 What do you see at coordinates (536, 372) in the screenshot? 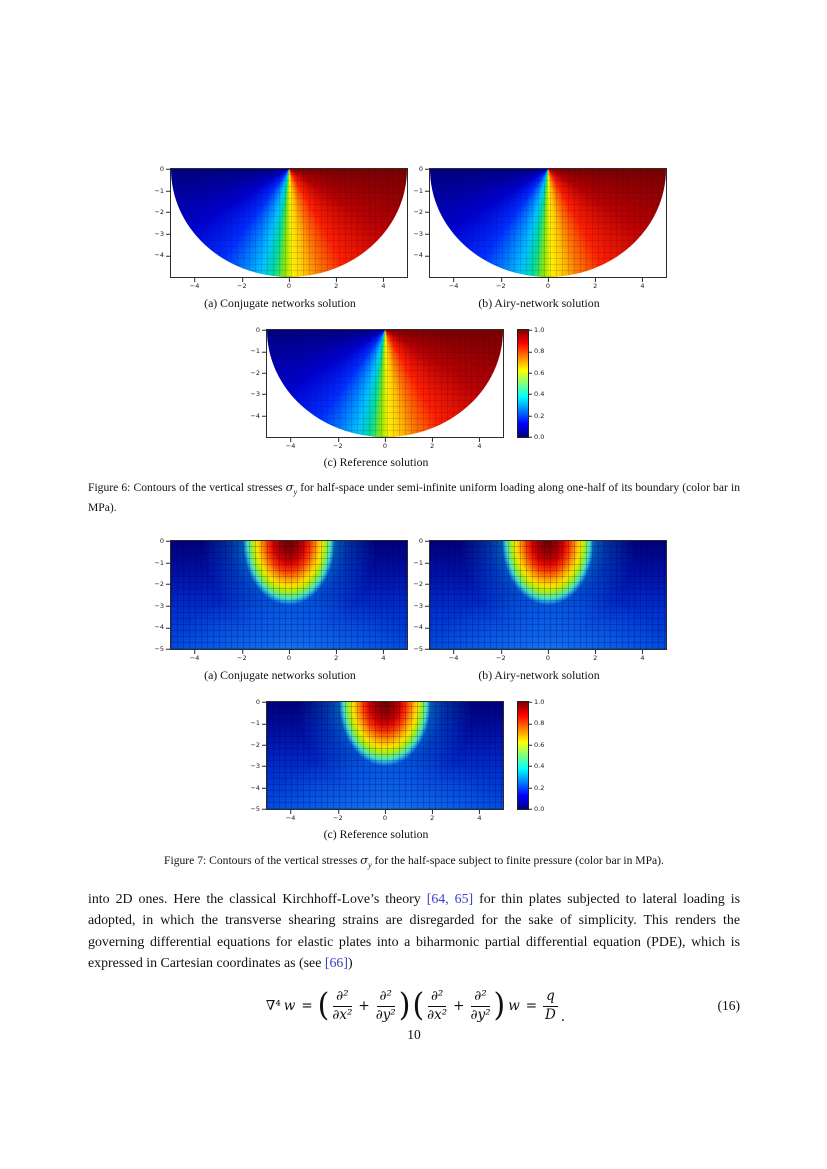
I see `colorbar-tick-label: 0.6` at bounding box center [536, 372].